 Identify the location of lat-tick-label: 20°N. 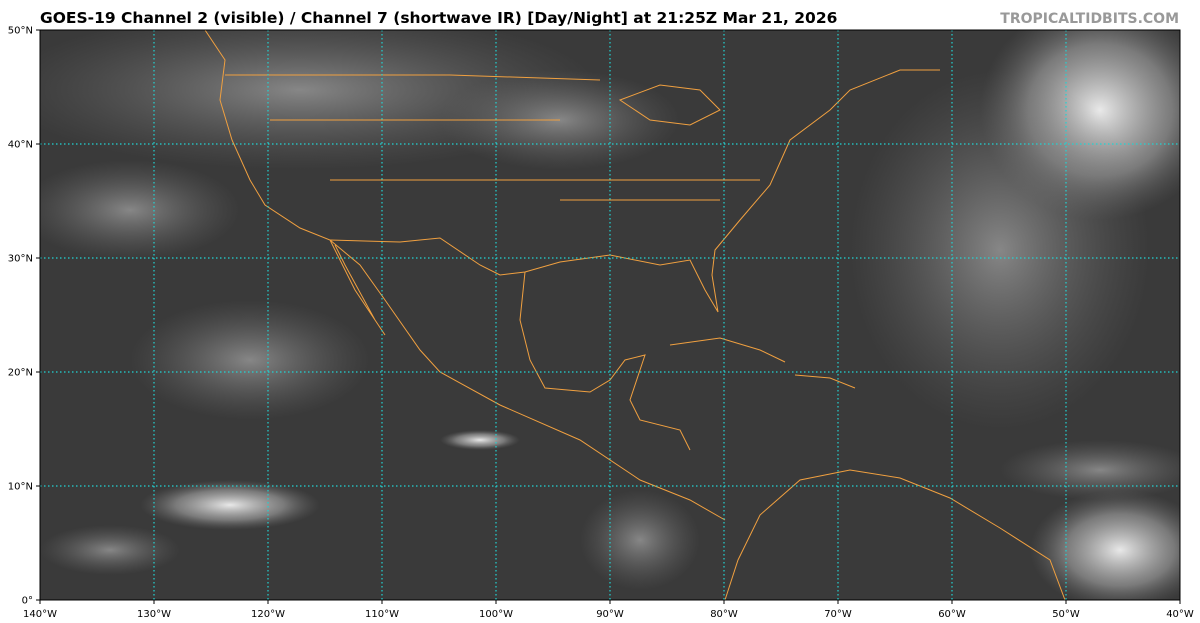
(20, 373).